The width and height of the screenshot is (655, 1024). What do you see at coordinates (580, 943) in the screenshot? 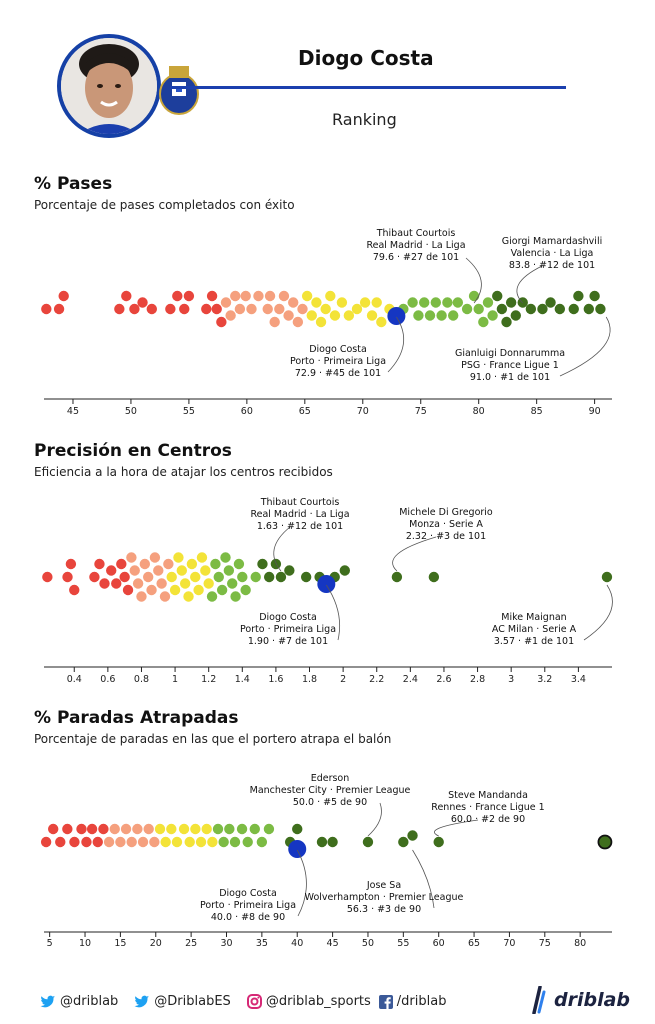
I see `x-tick-label: 80` at bounding box center [580, 943].